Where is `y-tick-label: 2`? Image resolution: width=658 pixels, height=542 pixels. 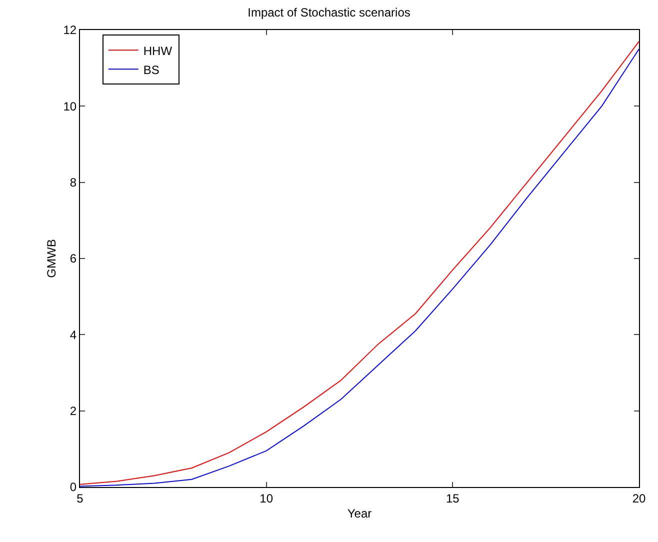 y-tick-label: 2 is located at coordinates (73, 411).